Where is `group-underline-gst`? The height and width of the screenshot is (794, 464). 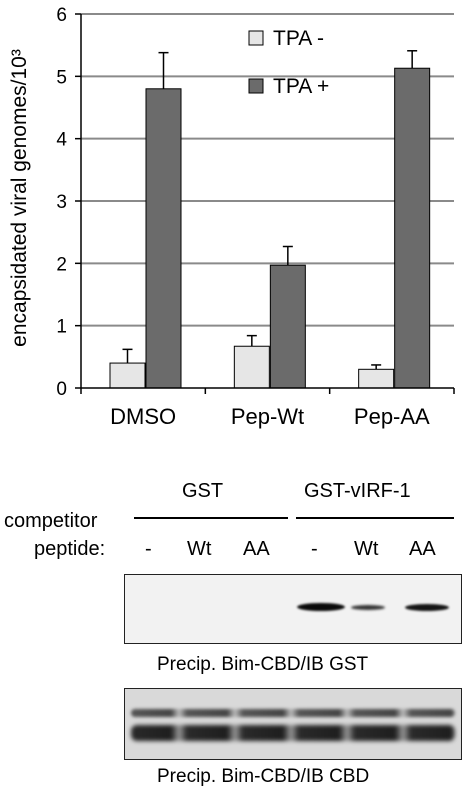 group-underline-gst is located at coordinates (211, 518).